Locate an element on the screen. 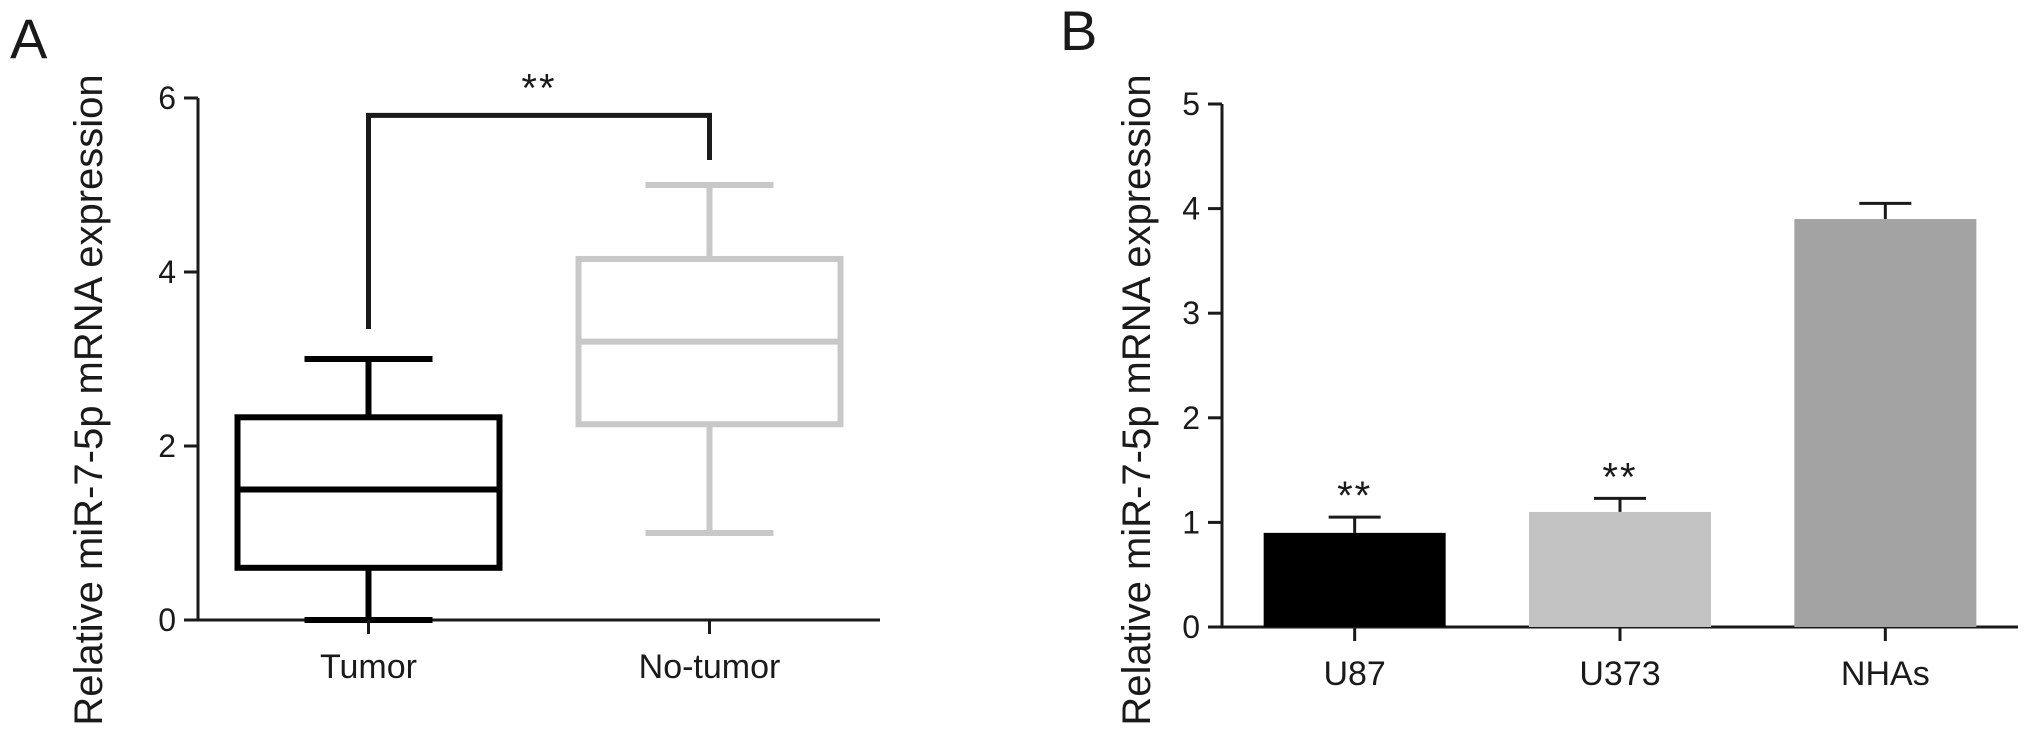 Image resolution: width=2031 pixels, height=756 pixels. panel-b-y-tick-label: 4 is located at coordinates (1191, 209).